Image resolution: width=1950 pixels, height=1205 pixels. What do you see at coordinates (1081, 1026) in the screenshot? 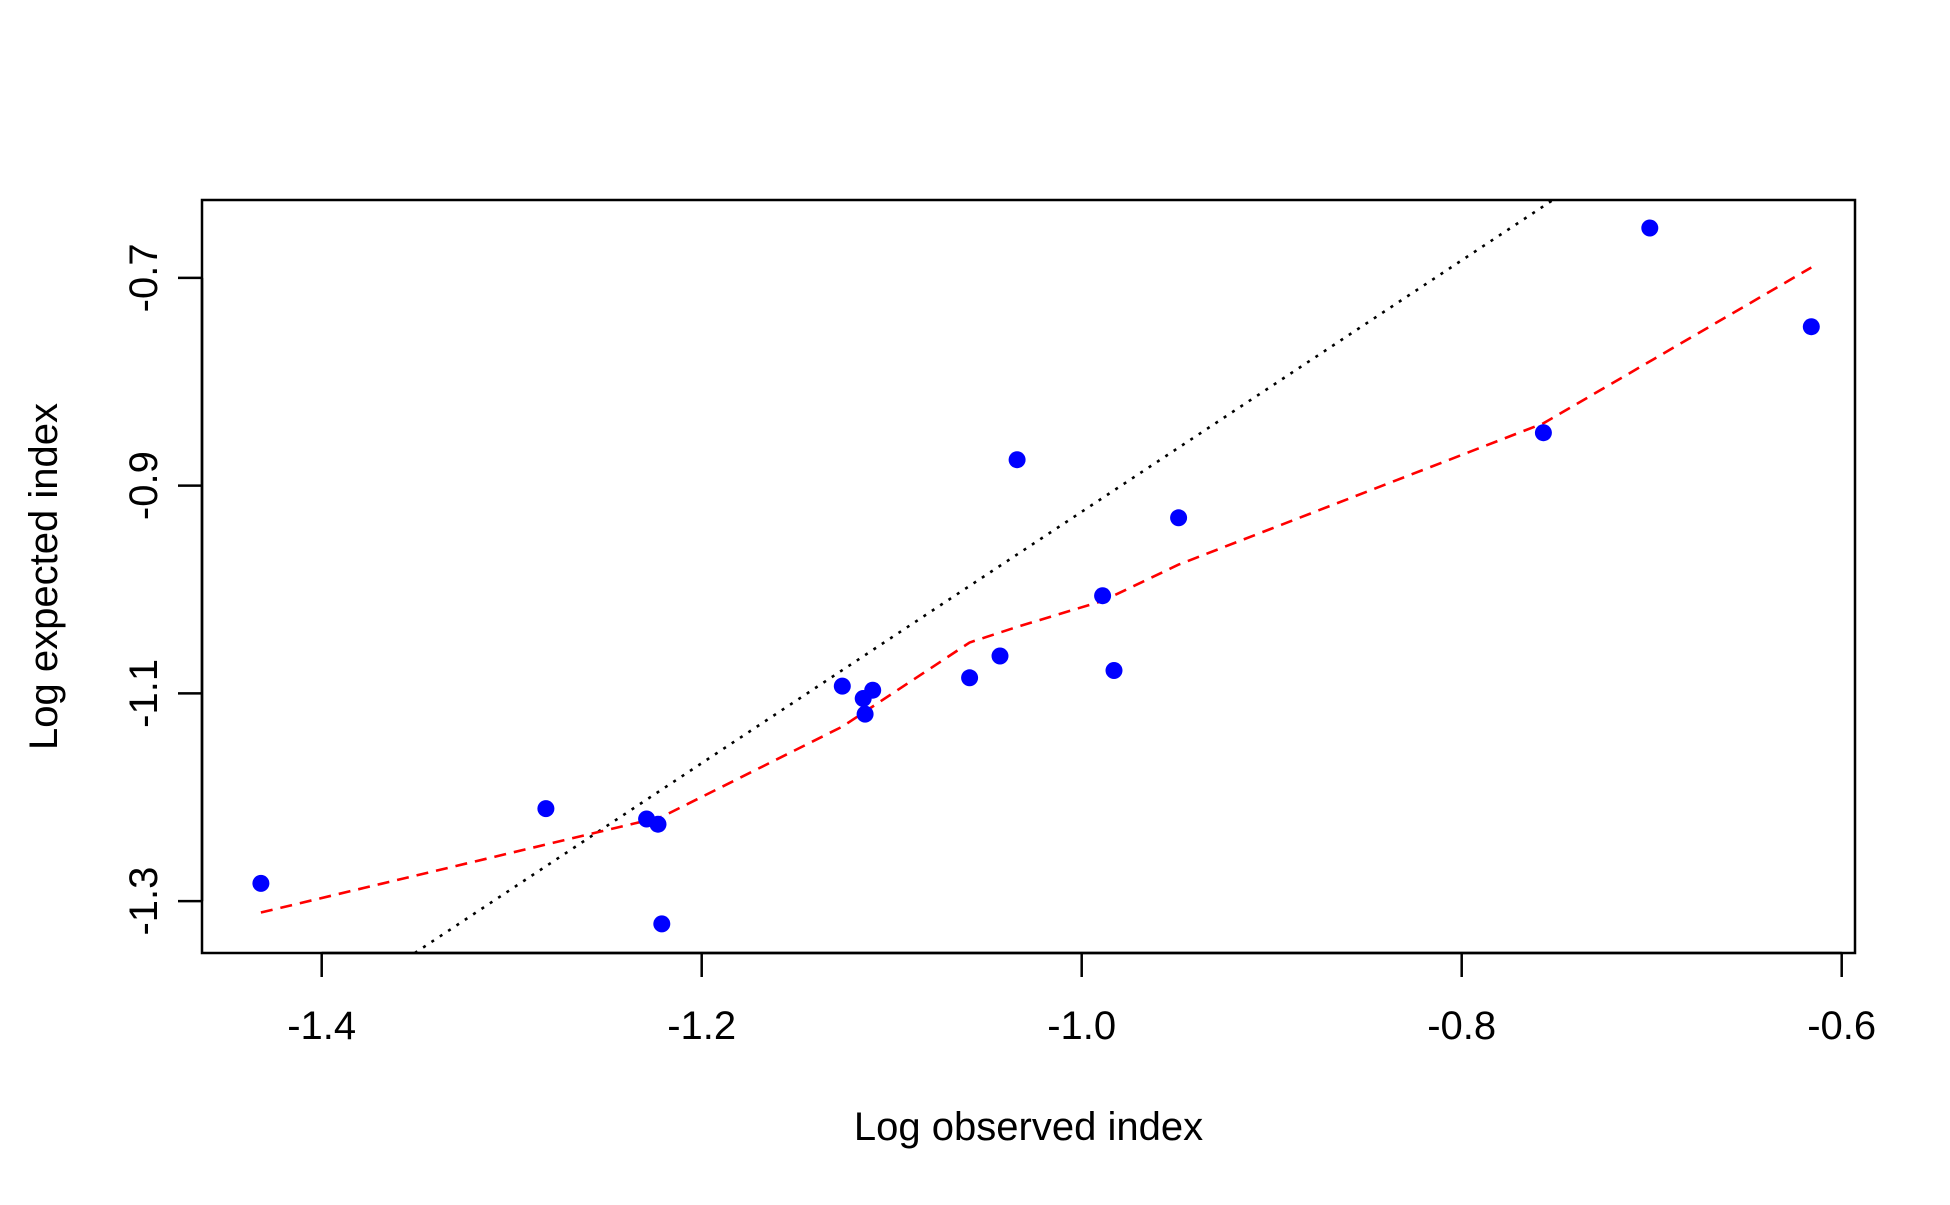
I see `x-tick-label: -1.0` at bounding box center [1081, 1026].